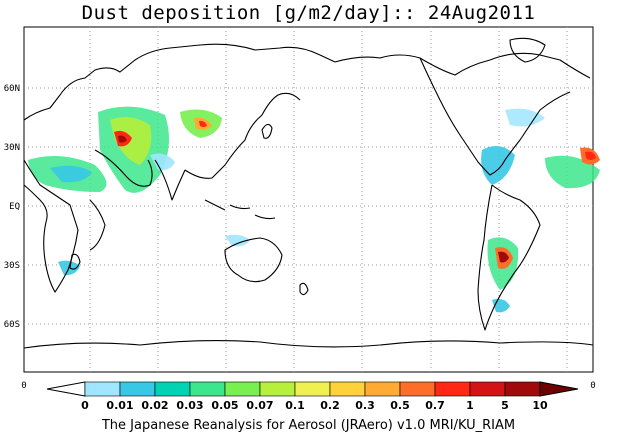 This screenshot has height=438, width=617. Describe the element at coordinates (237, 240) in the screenshot. I see `plume-australia` at that location.